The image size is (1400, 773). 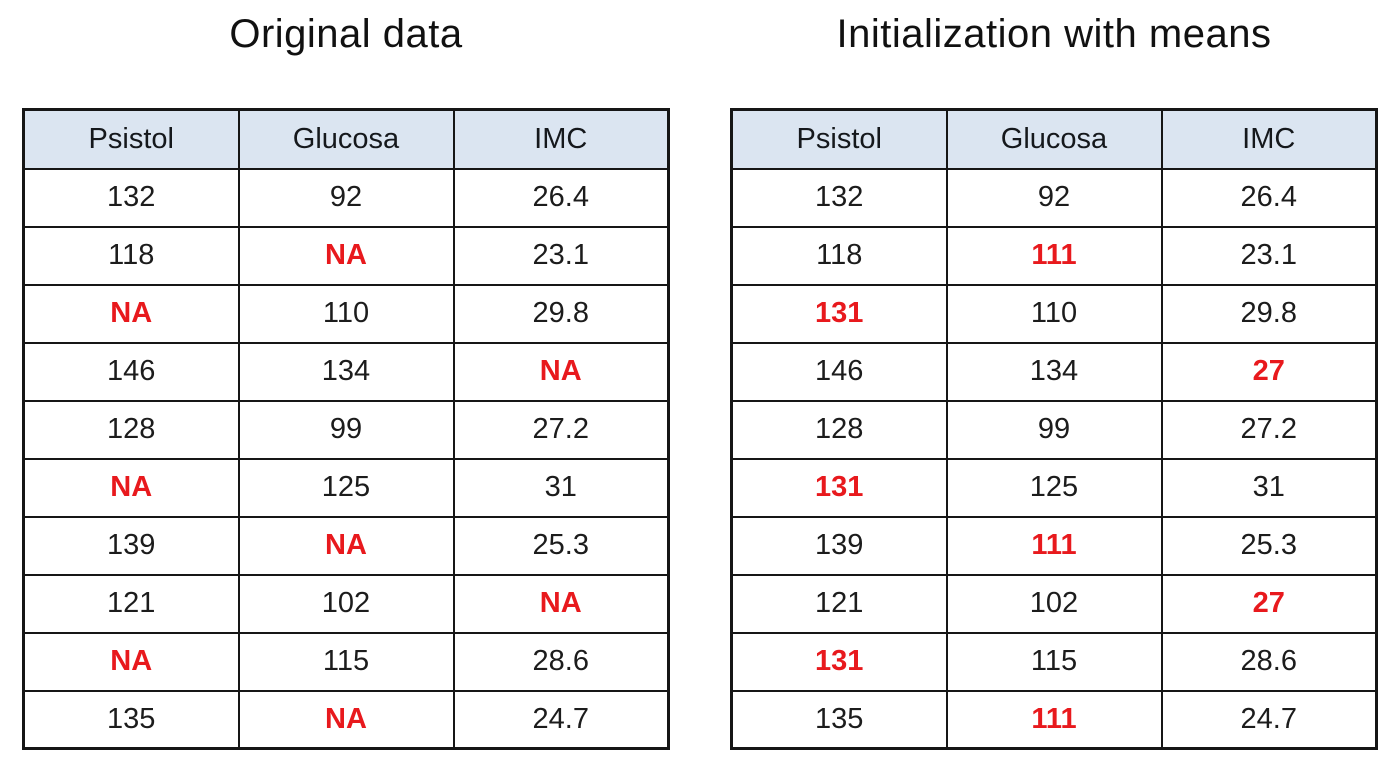 I want to click on table-row: 135 NA 24.7, so click(x=346, y=719).